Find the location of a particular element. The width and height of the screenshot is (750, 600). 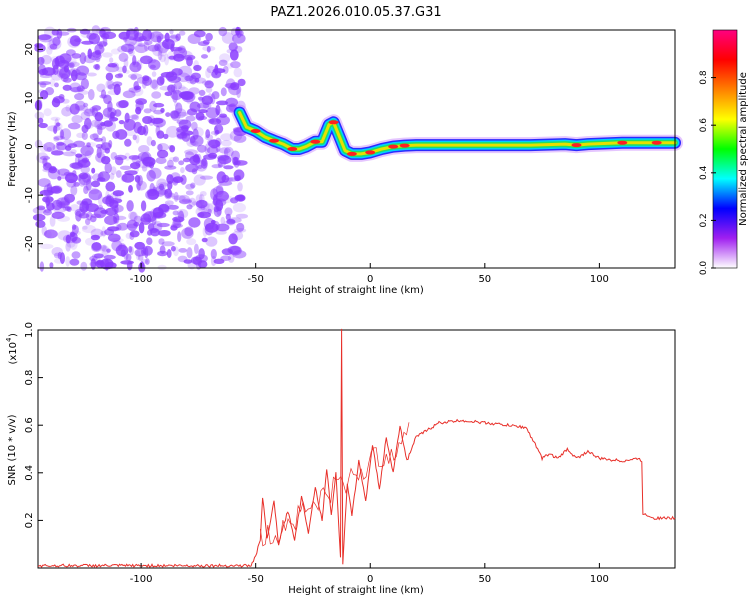

x-tick-label: 0 is located at coordinates (370, 279).